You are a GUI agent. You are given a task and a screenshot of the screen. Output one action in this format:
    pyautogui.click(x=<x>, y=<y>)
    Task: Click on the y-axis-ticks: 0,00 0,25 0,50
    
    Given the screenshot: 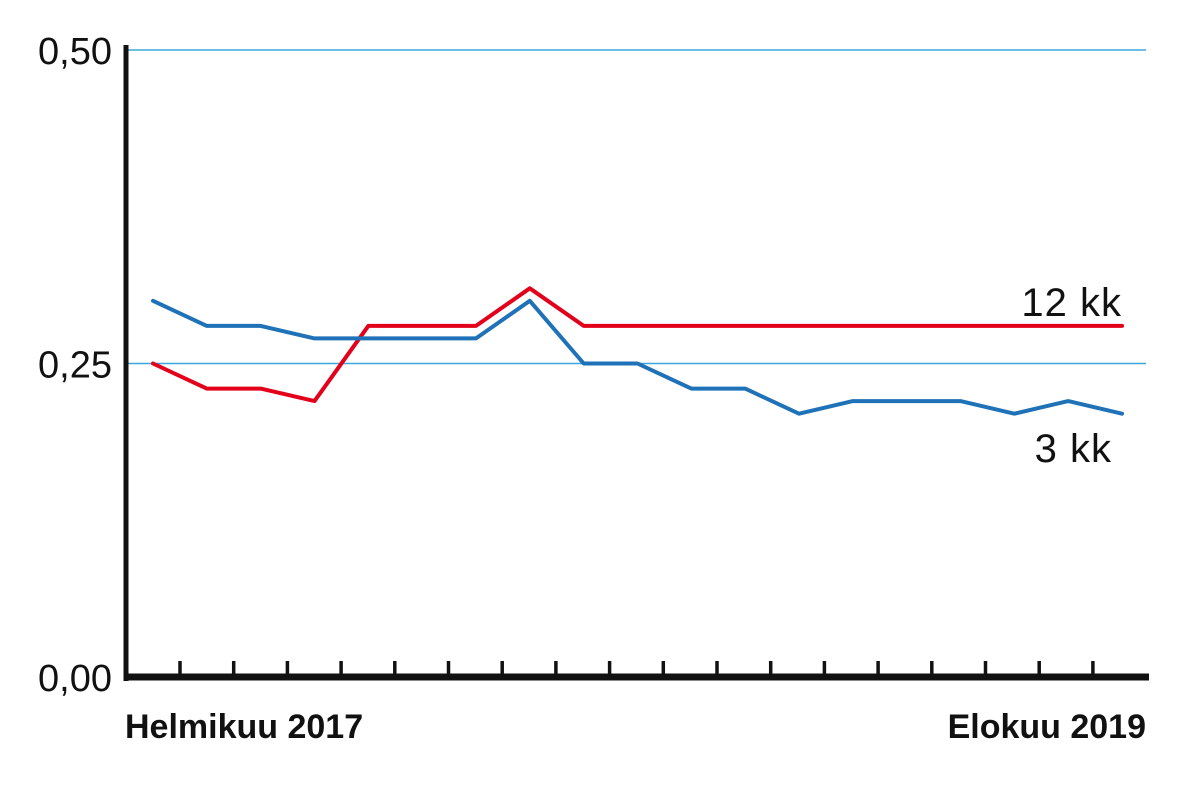 What is the action you would take?
    pyautogui.click(x=75, y=365)
    